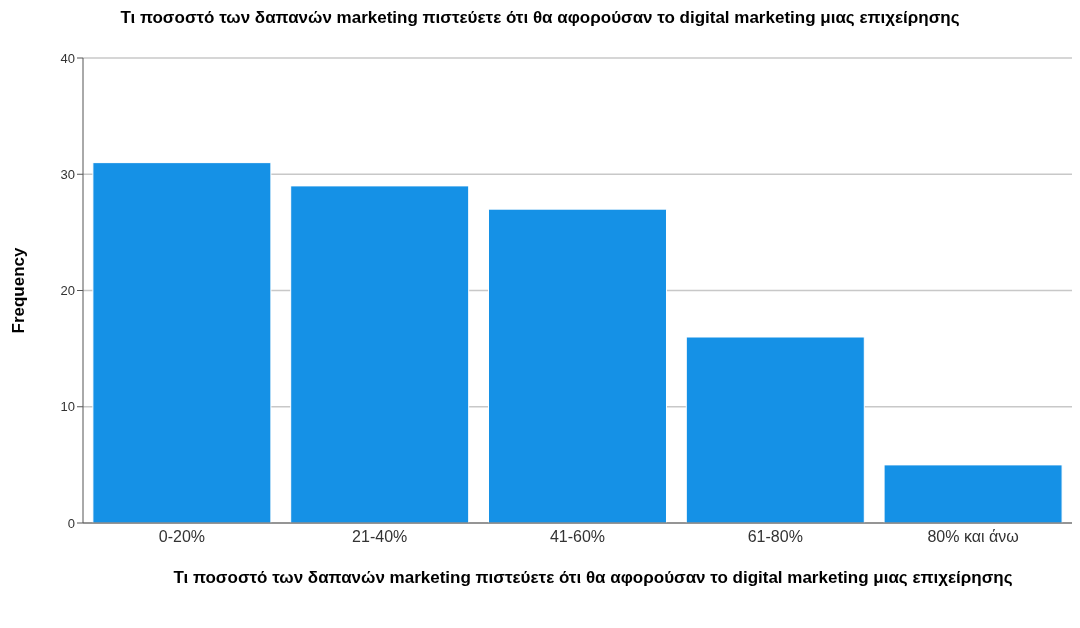 This screenshot has height=628, width=1080. Describe the element at coordinates (67, 407) in the screenshot. I see `y-tick-label: 10` at that location.